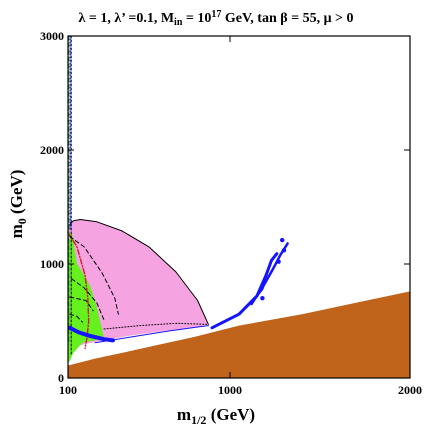 Image resolution: width=428 pixels, height=436 pixels. Describe the element at coordinates (16, 194) in the screenshot. I see `y-axis-title-unit: (GeV)` at that location.